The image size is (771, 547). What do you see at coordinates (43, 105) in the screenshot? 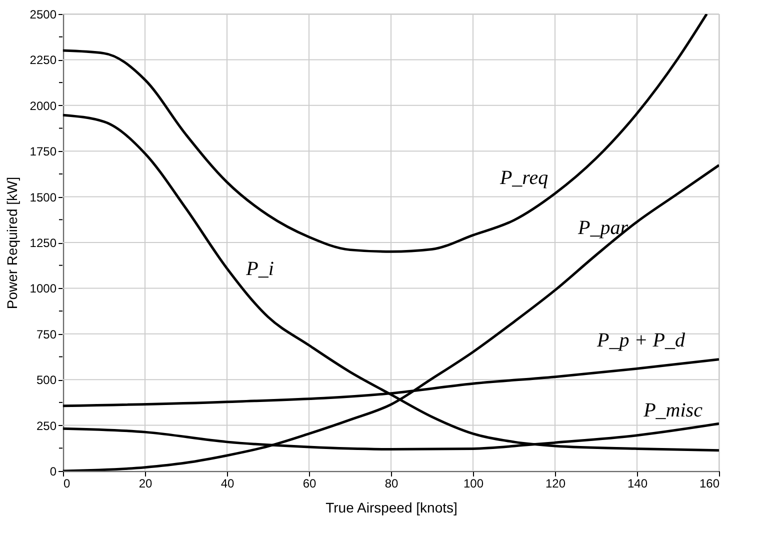
I see `y-tick-label: 2000` at bounding box center [43, 105].